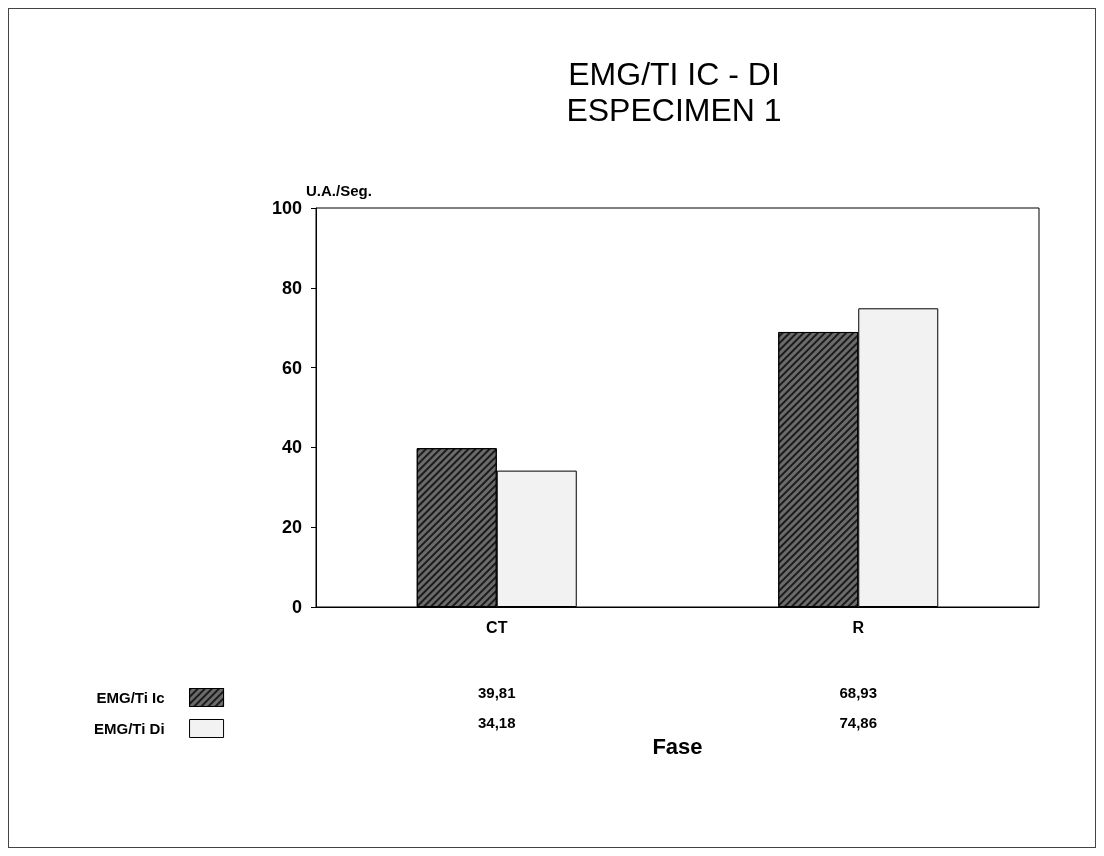 The image size is (1104, 856). I want to click on x-axis-title: Fase, so click(677, 746).